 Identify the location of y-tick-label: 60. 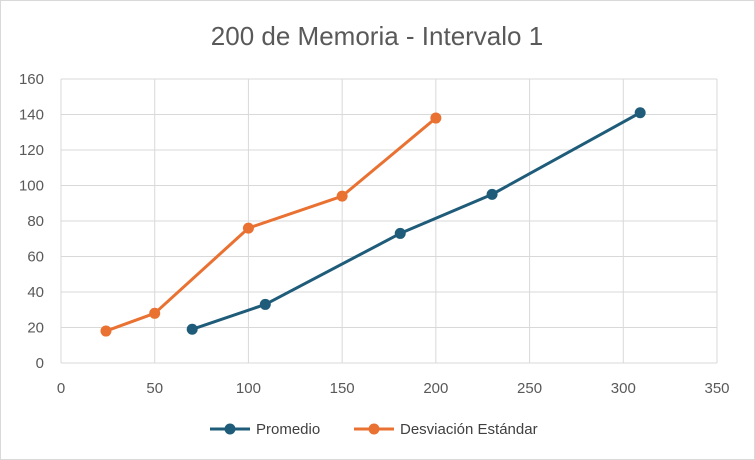
(35, 257).